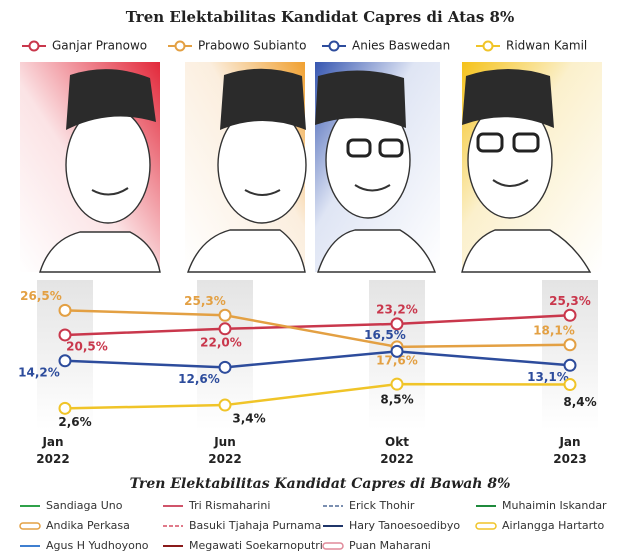 This screenshot has height=557, width=640. Describe the element at coordinates (397, 309) in the screenshot. I see `data-label: 23,2%` at that location.